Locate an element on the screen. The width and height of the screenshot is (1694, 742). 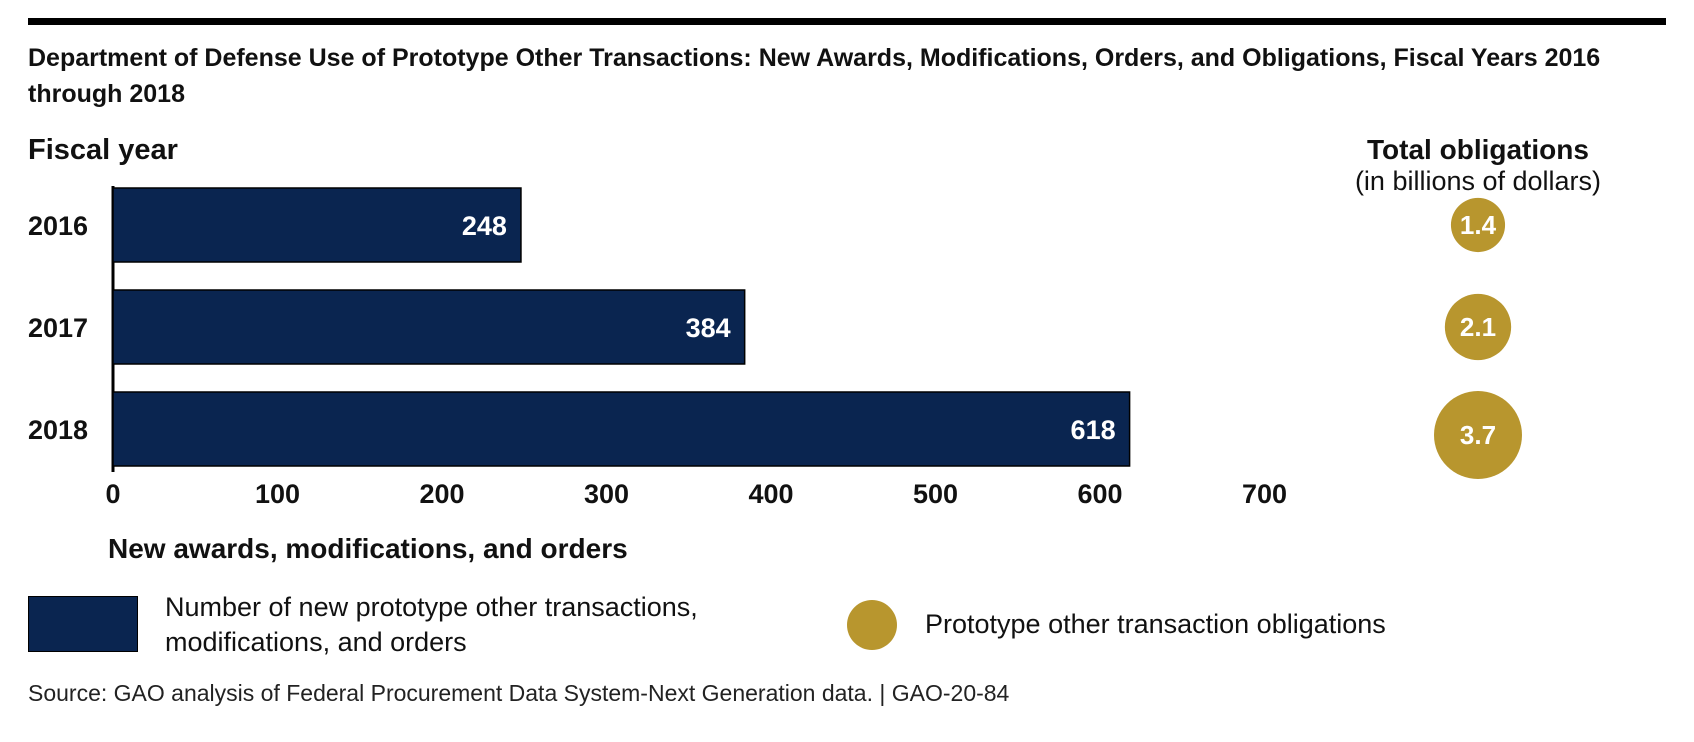
x-tick-label-600: 600 is located at coordinates (1099, 494).